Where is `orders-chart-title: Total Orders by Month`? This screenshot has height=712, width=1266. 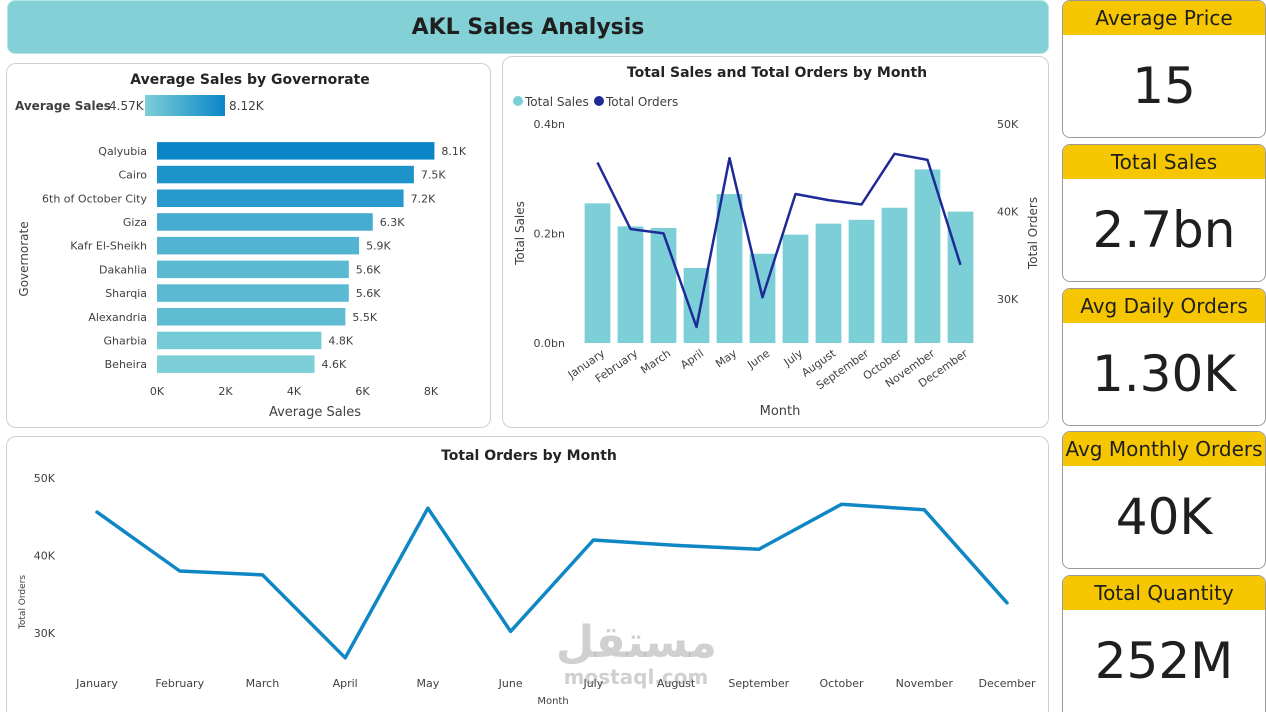 orders-chart-title: Total Orders by Month is located at coordinates (529, 456).